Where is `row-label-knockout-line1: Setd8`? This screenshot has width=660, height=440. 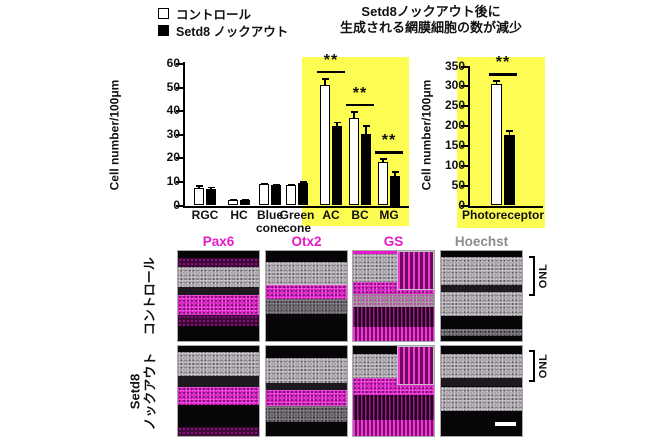 row-label-knockout-line1: Setd8 is located at coordinates (135, 391).